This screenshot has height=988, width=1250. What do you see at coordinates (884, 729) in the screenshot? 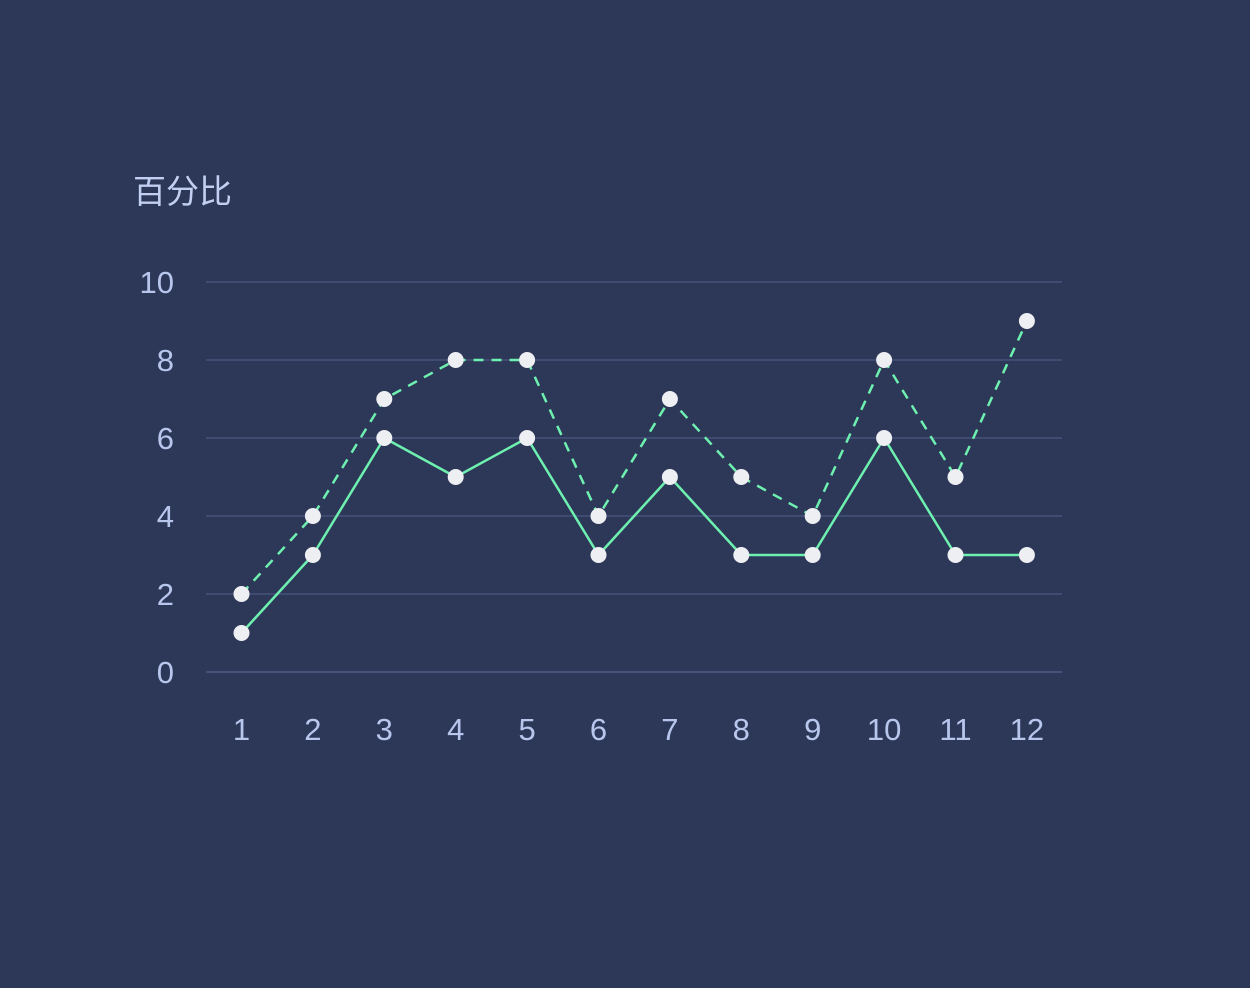
I see `x-tick-label: 10` at bounding box center [884, 729].